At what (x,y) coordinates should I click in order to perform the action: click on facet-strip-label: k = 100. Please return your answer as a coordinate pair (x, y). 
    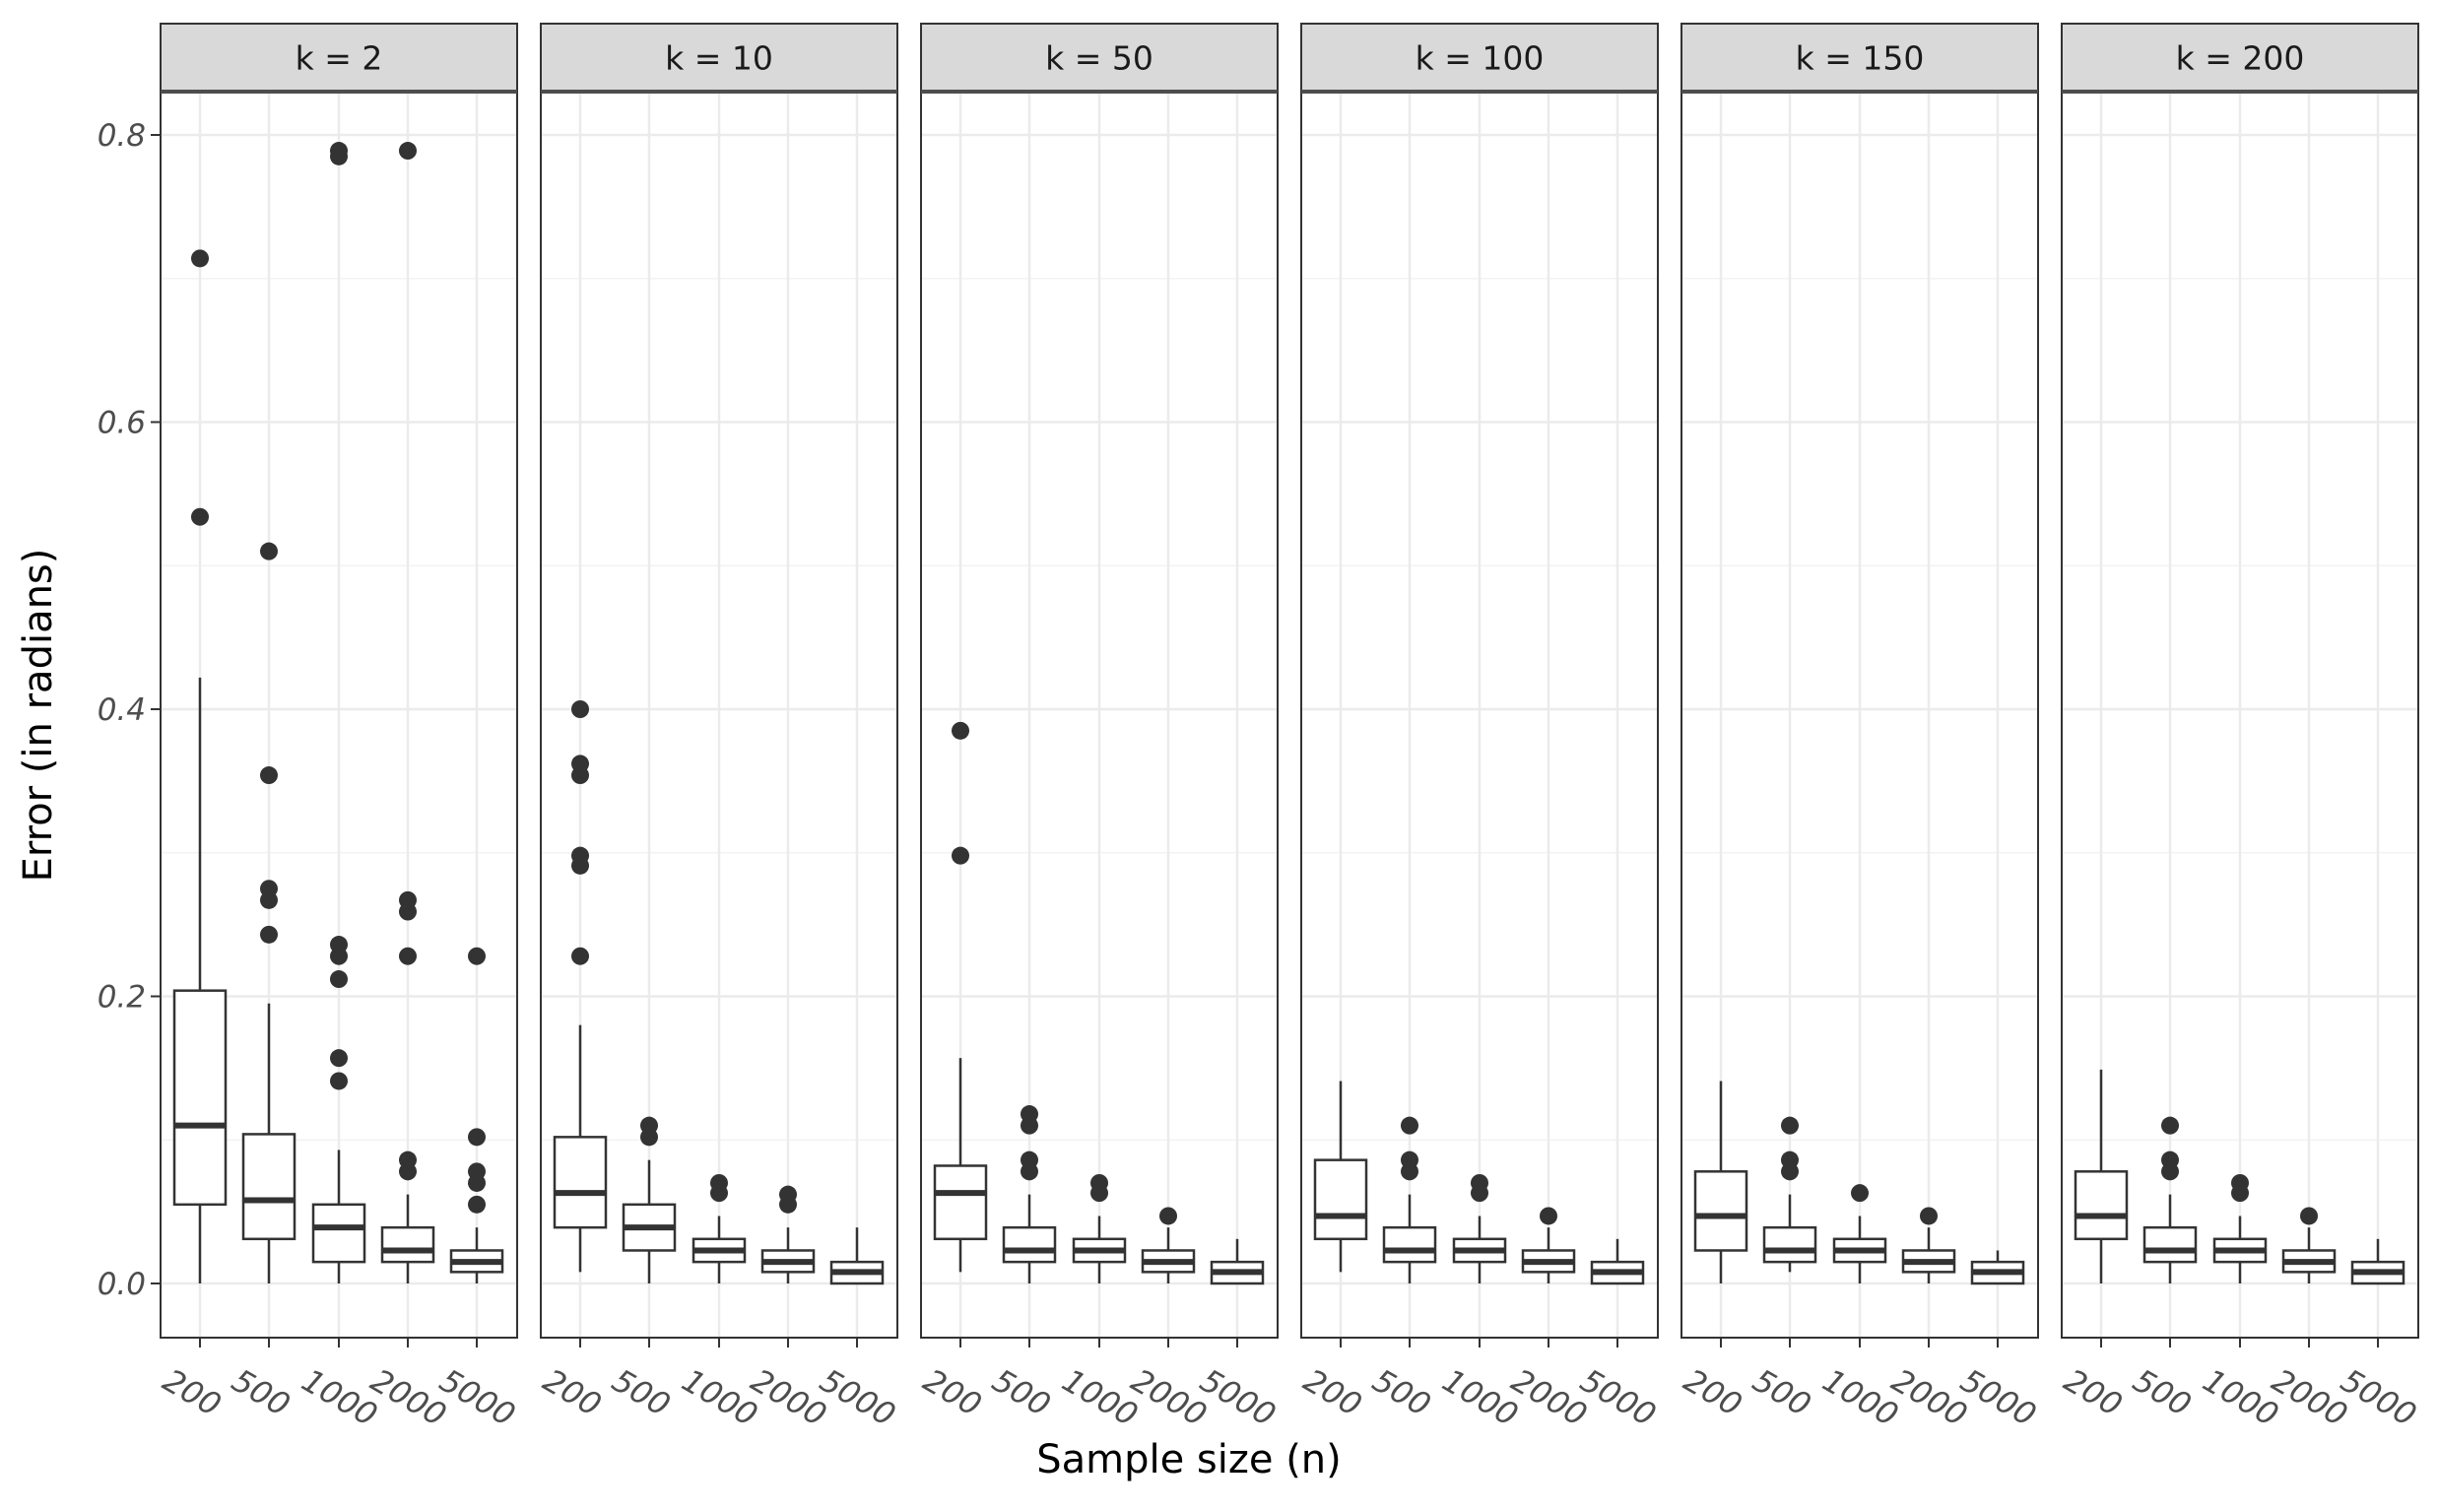
    Looking at the image, I should click on (1481, 58).